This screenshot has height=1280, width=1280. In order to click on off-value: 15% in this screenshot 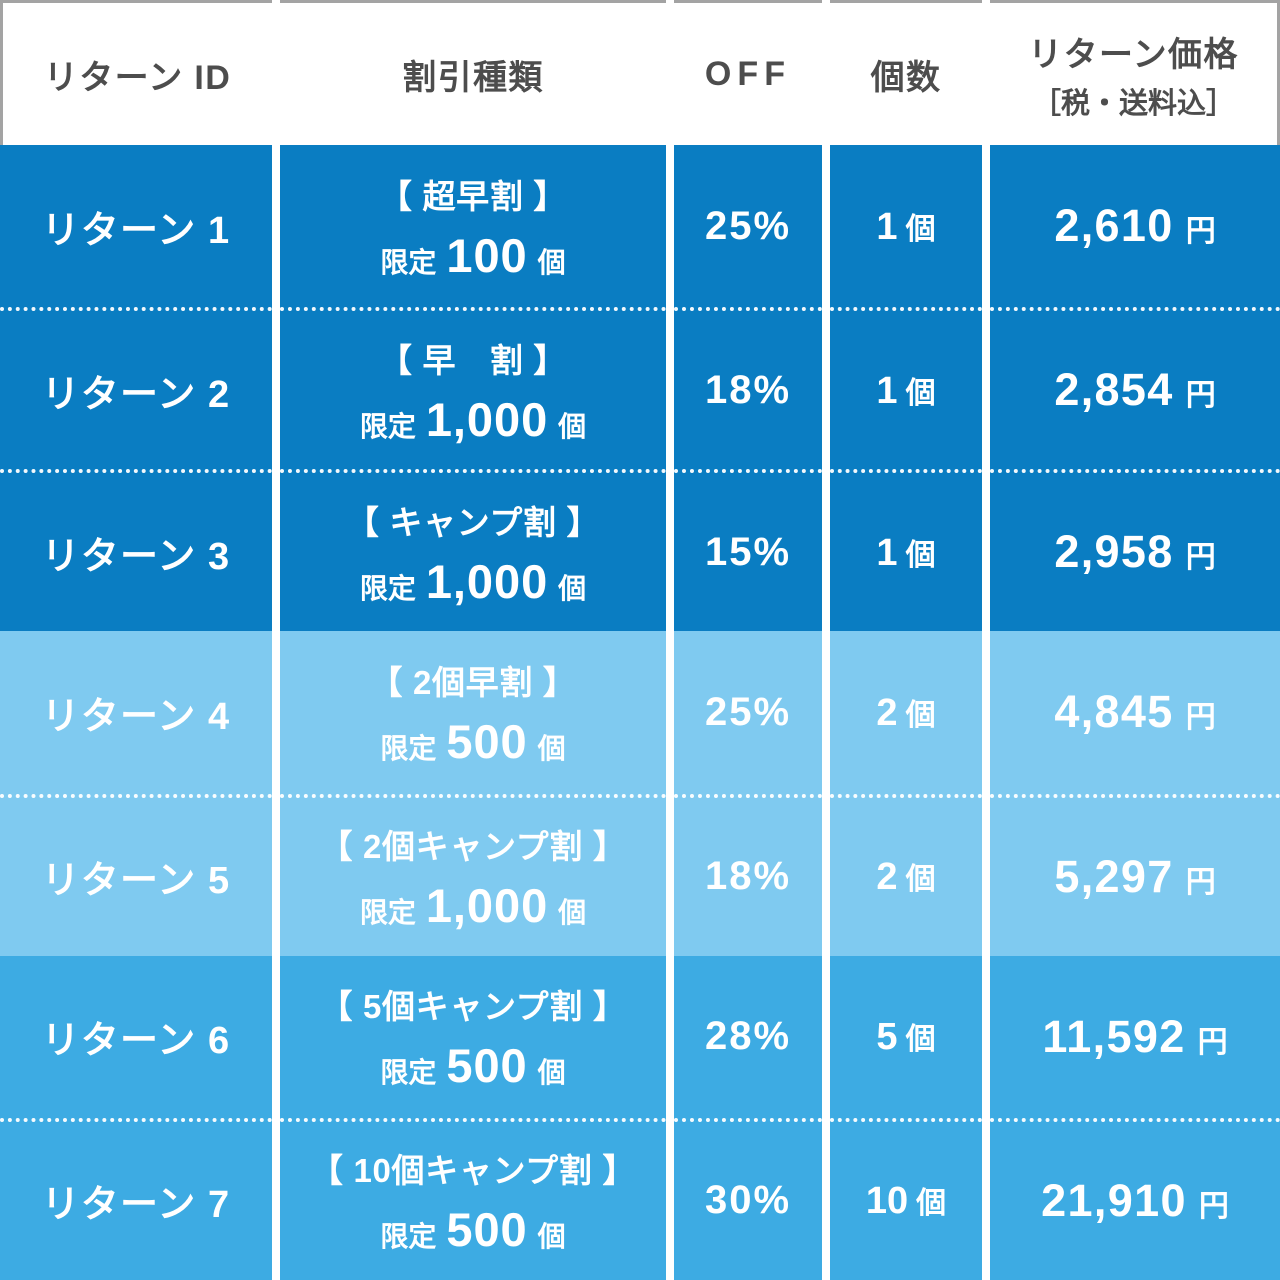, I will do `click(748, 551)`.